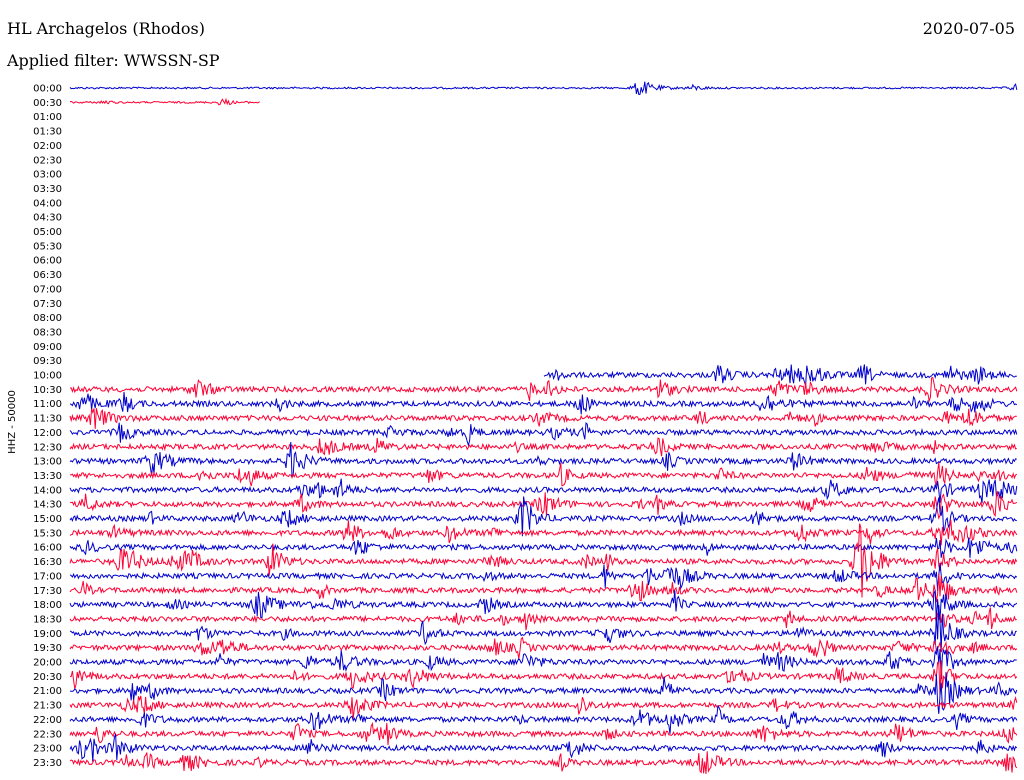 This screenshot has height=780, width=1024. I want to click on tick-label-1100: 11:00, so click(47, 404).